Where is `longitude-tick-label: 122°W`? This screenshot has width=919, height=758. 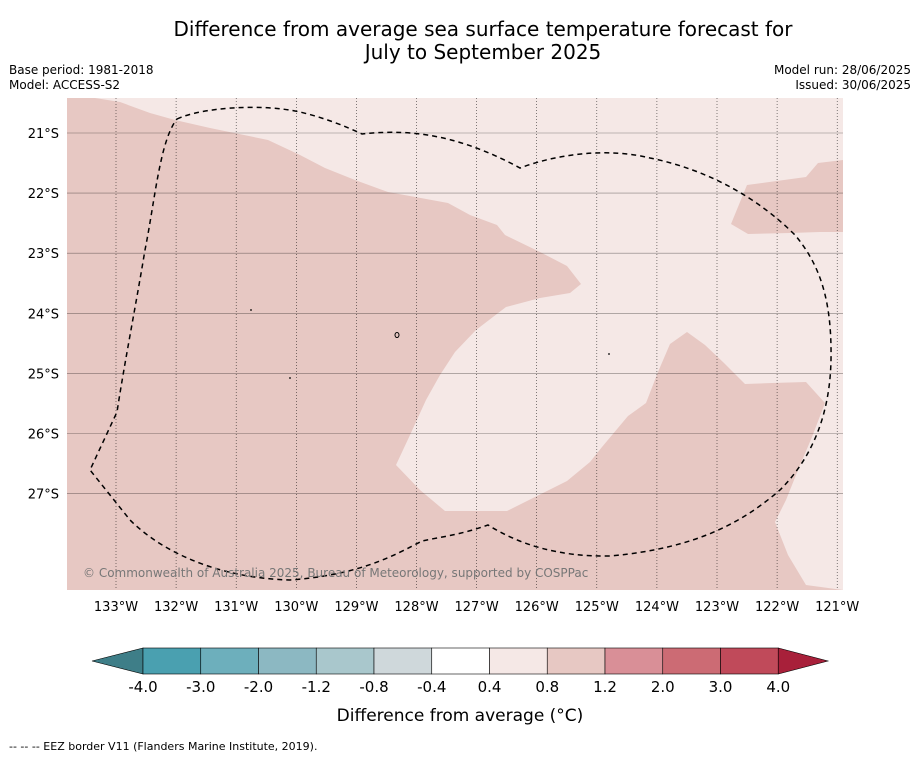
longitude-tick-label: 122°W is located at coordinates (777, 607).